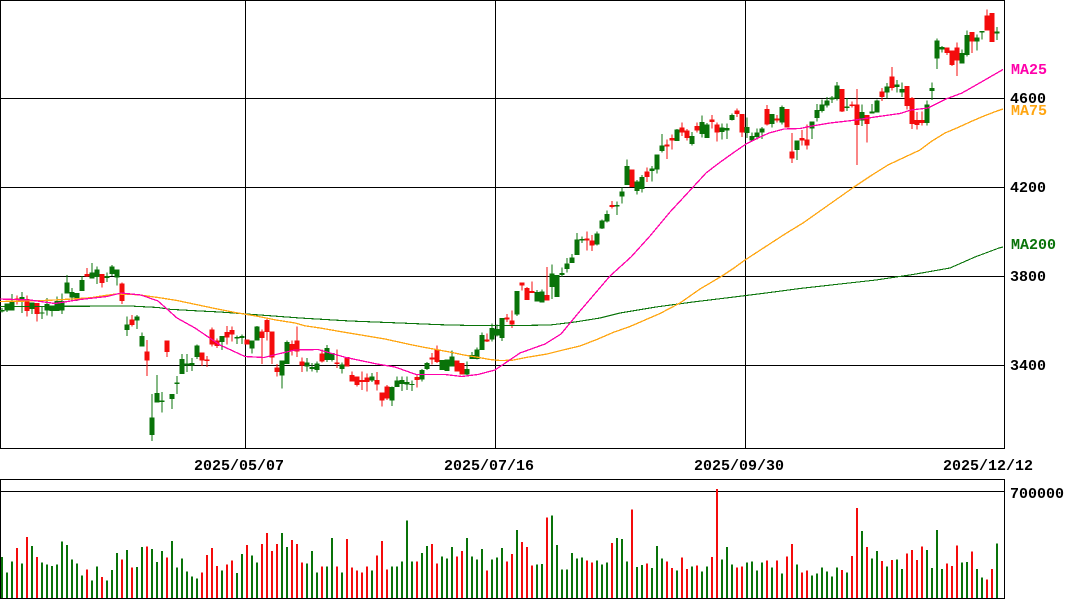  I want to click on svg-text: 4600, so click(1028, 99).